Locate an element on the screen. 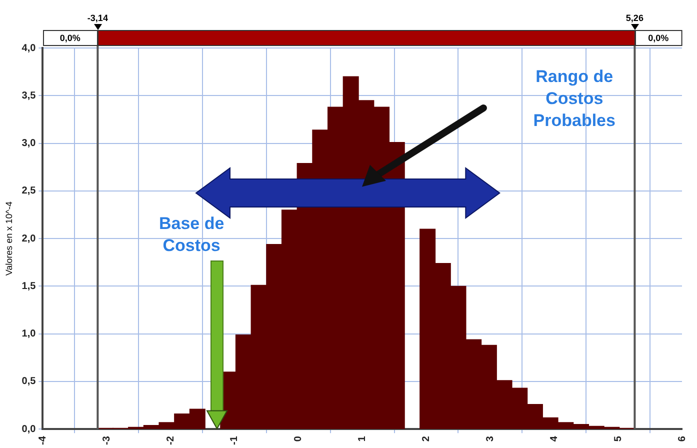 This screenshot has width=697, height=448. x-tick-label: -3 is located at coordinates (106, 441).